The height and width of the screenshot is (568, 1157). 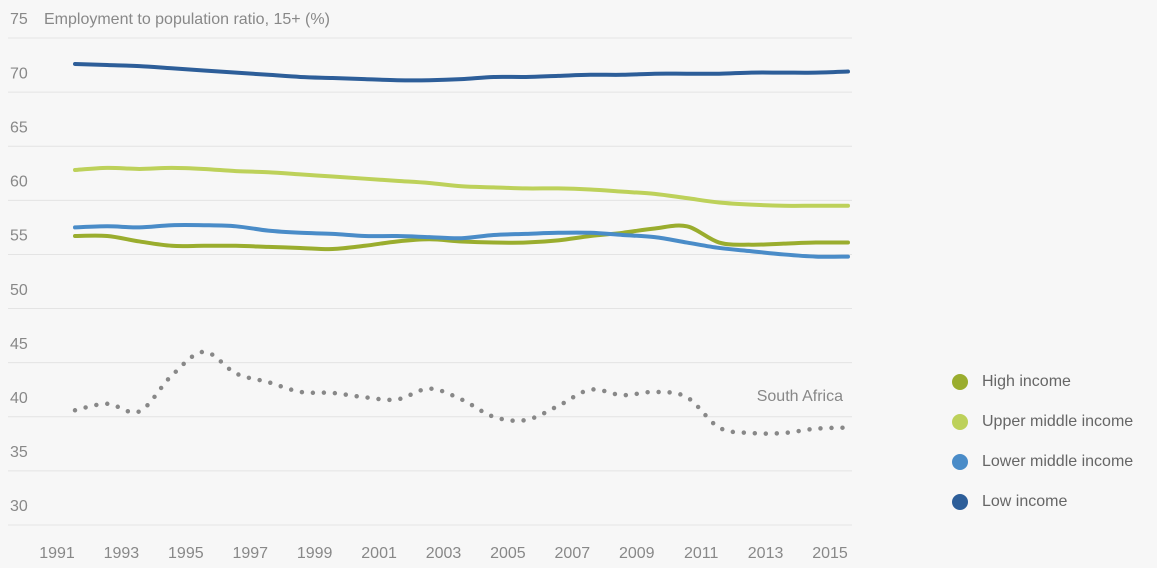 What do you see at coordinates (637, 553) in the screenshot?
I see `x-tick-label: 2009` at bounding box center [637, 553].